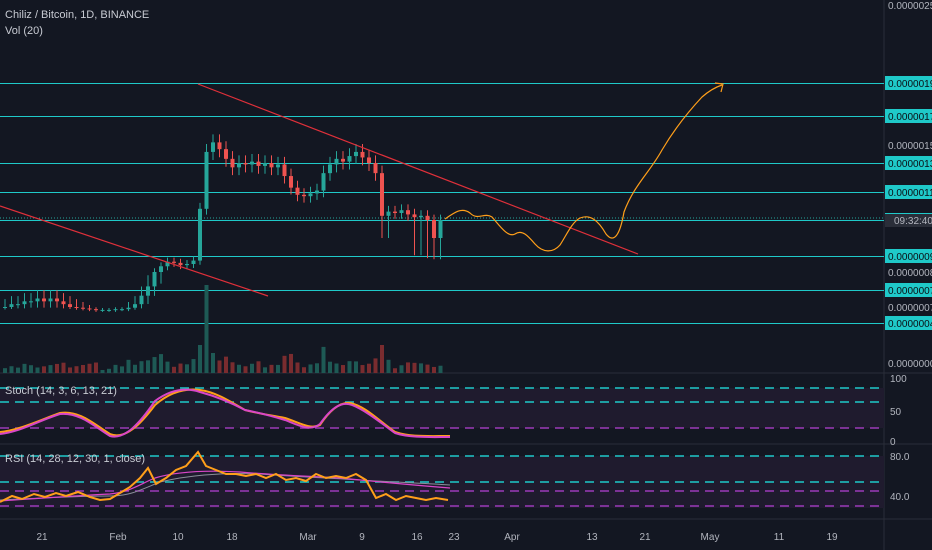 The image size is (932, 550). What do you see at coordinates (832, 537) in the screenshot?
I see `time-label: 19` at bounding box center [832, 537].